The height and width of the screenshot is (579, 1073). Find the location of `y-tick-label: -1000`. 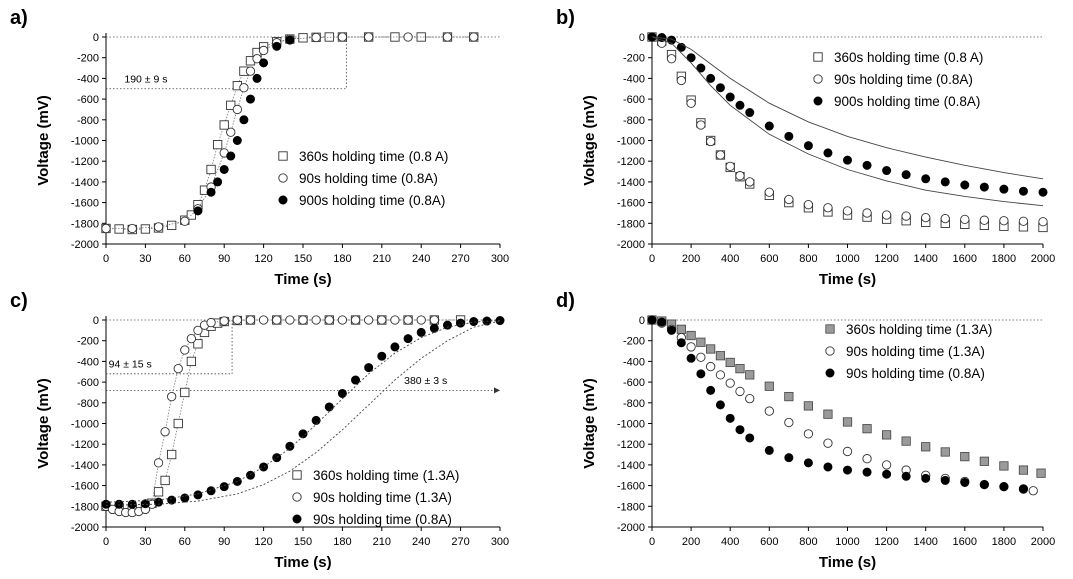

y-tick-label: -1000 is located at coordinates (631, 142).